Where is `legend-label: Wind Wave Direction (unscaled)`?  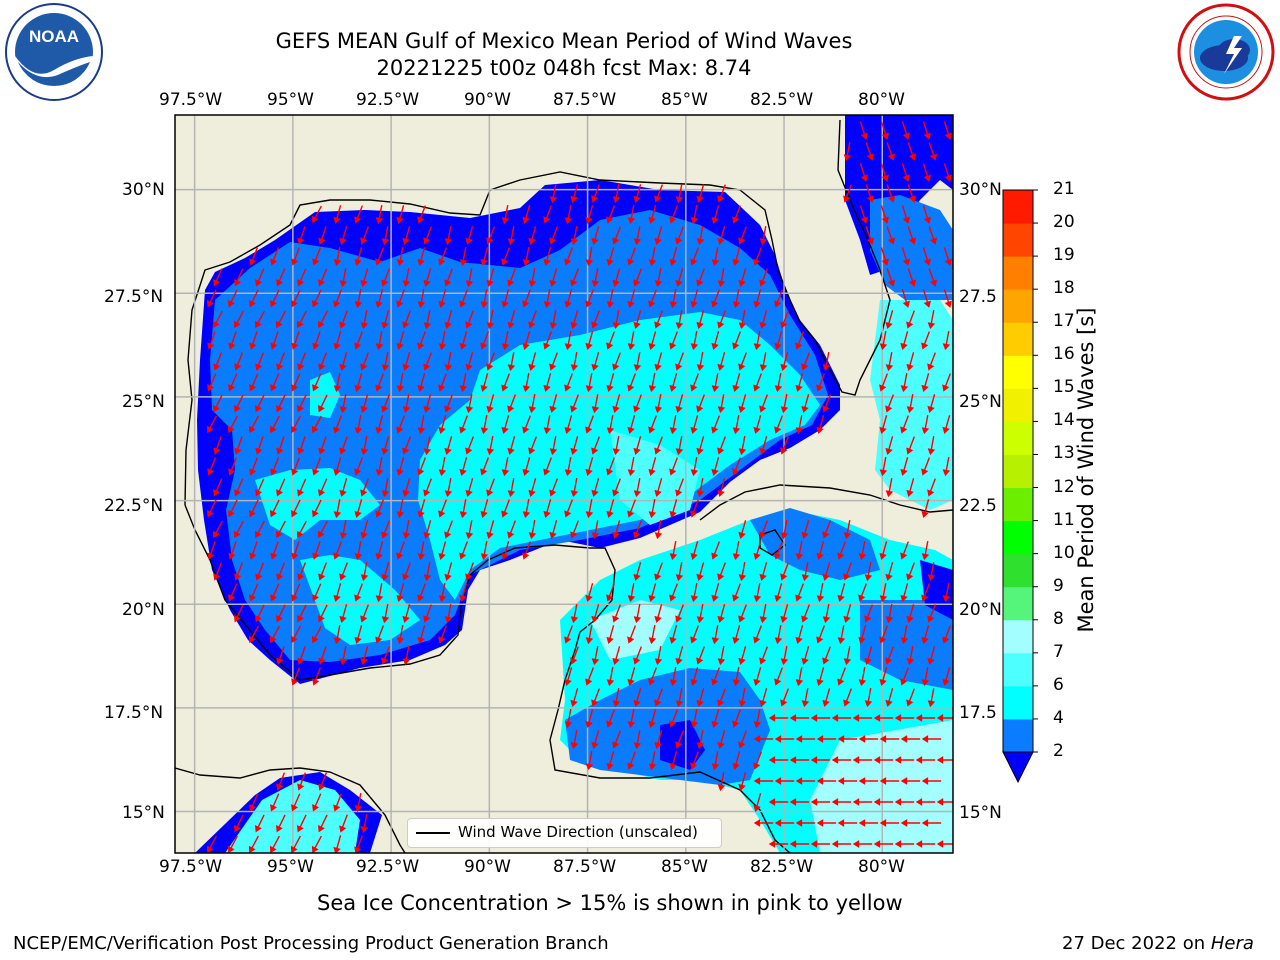
legend-label: Wind Wave Direction (unscaled) is located at coordinates (578, 832).